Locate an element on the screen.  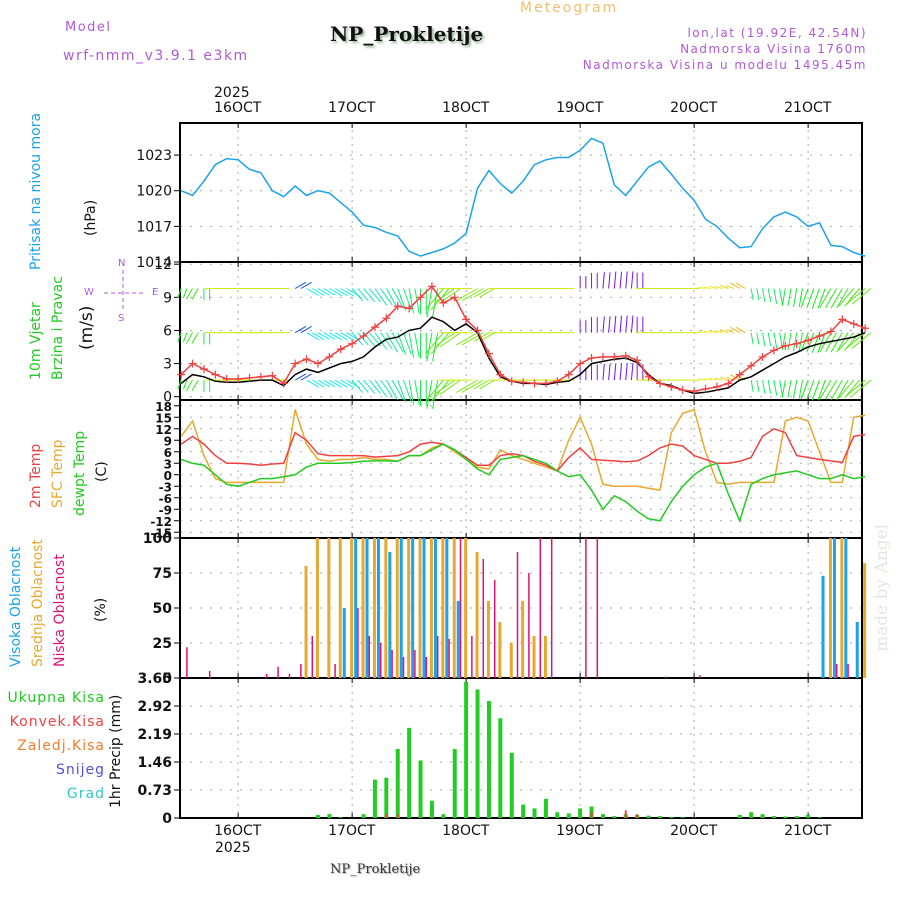
y-tick-label: 3 is located at coordinates (168, 464).